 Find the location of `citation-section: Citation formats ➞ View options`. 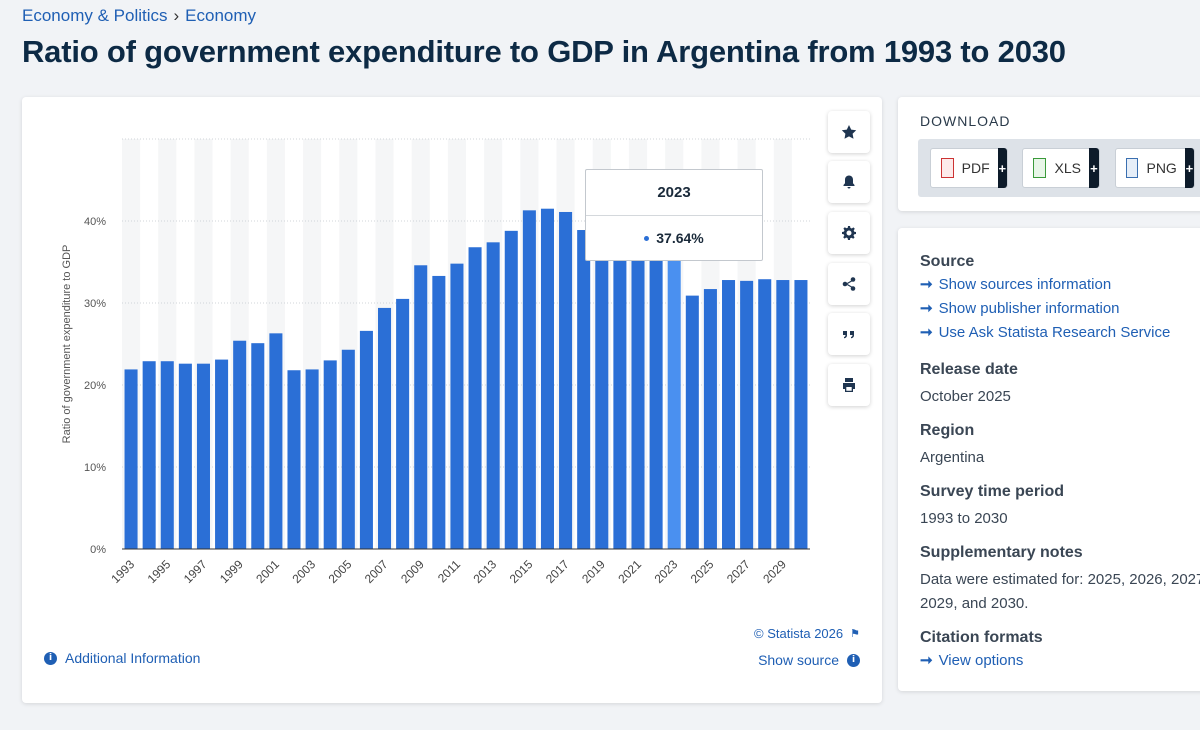

citation-section: Citation formats ➞ View options is located at coordinates (1060, 651).